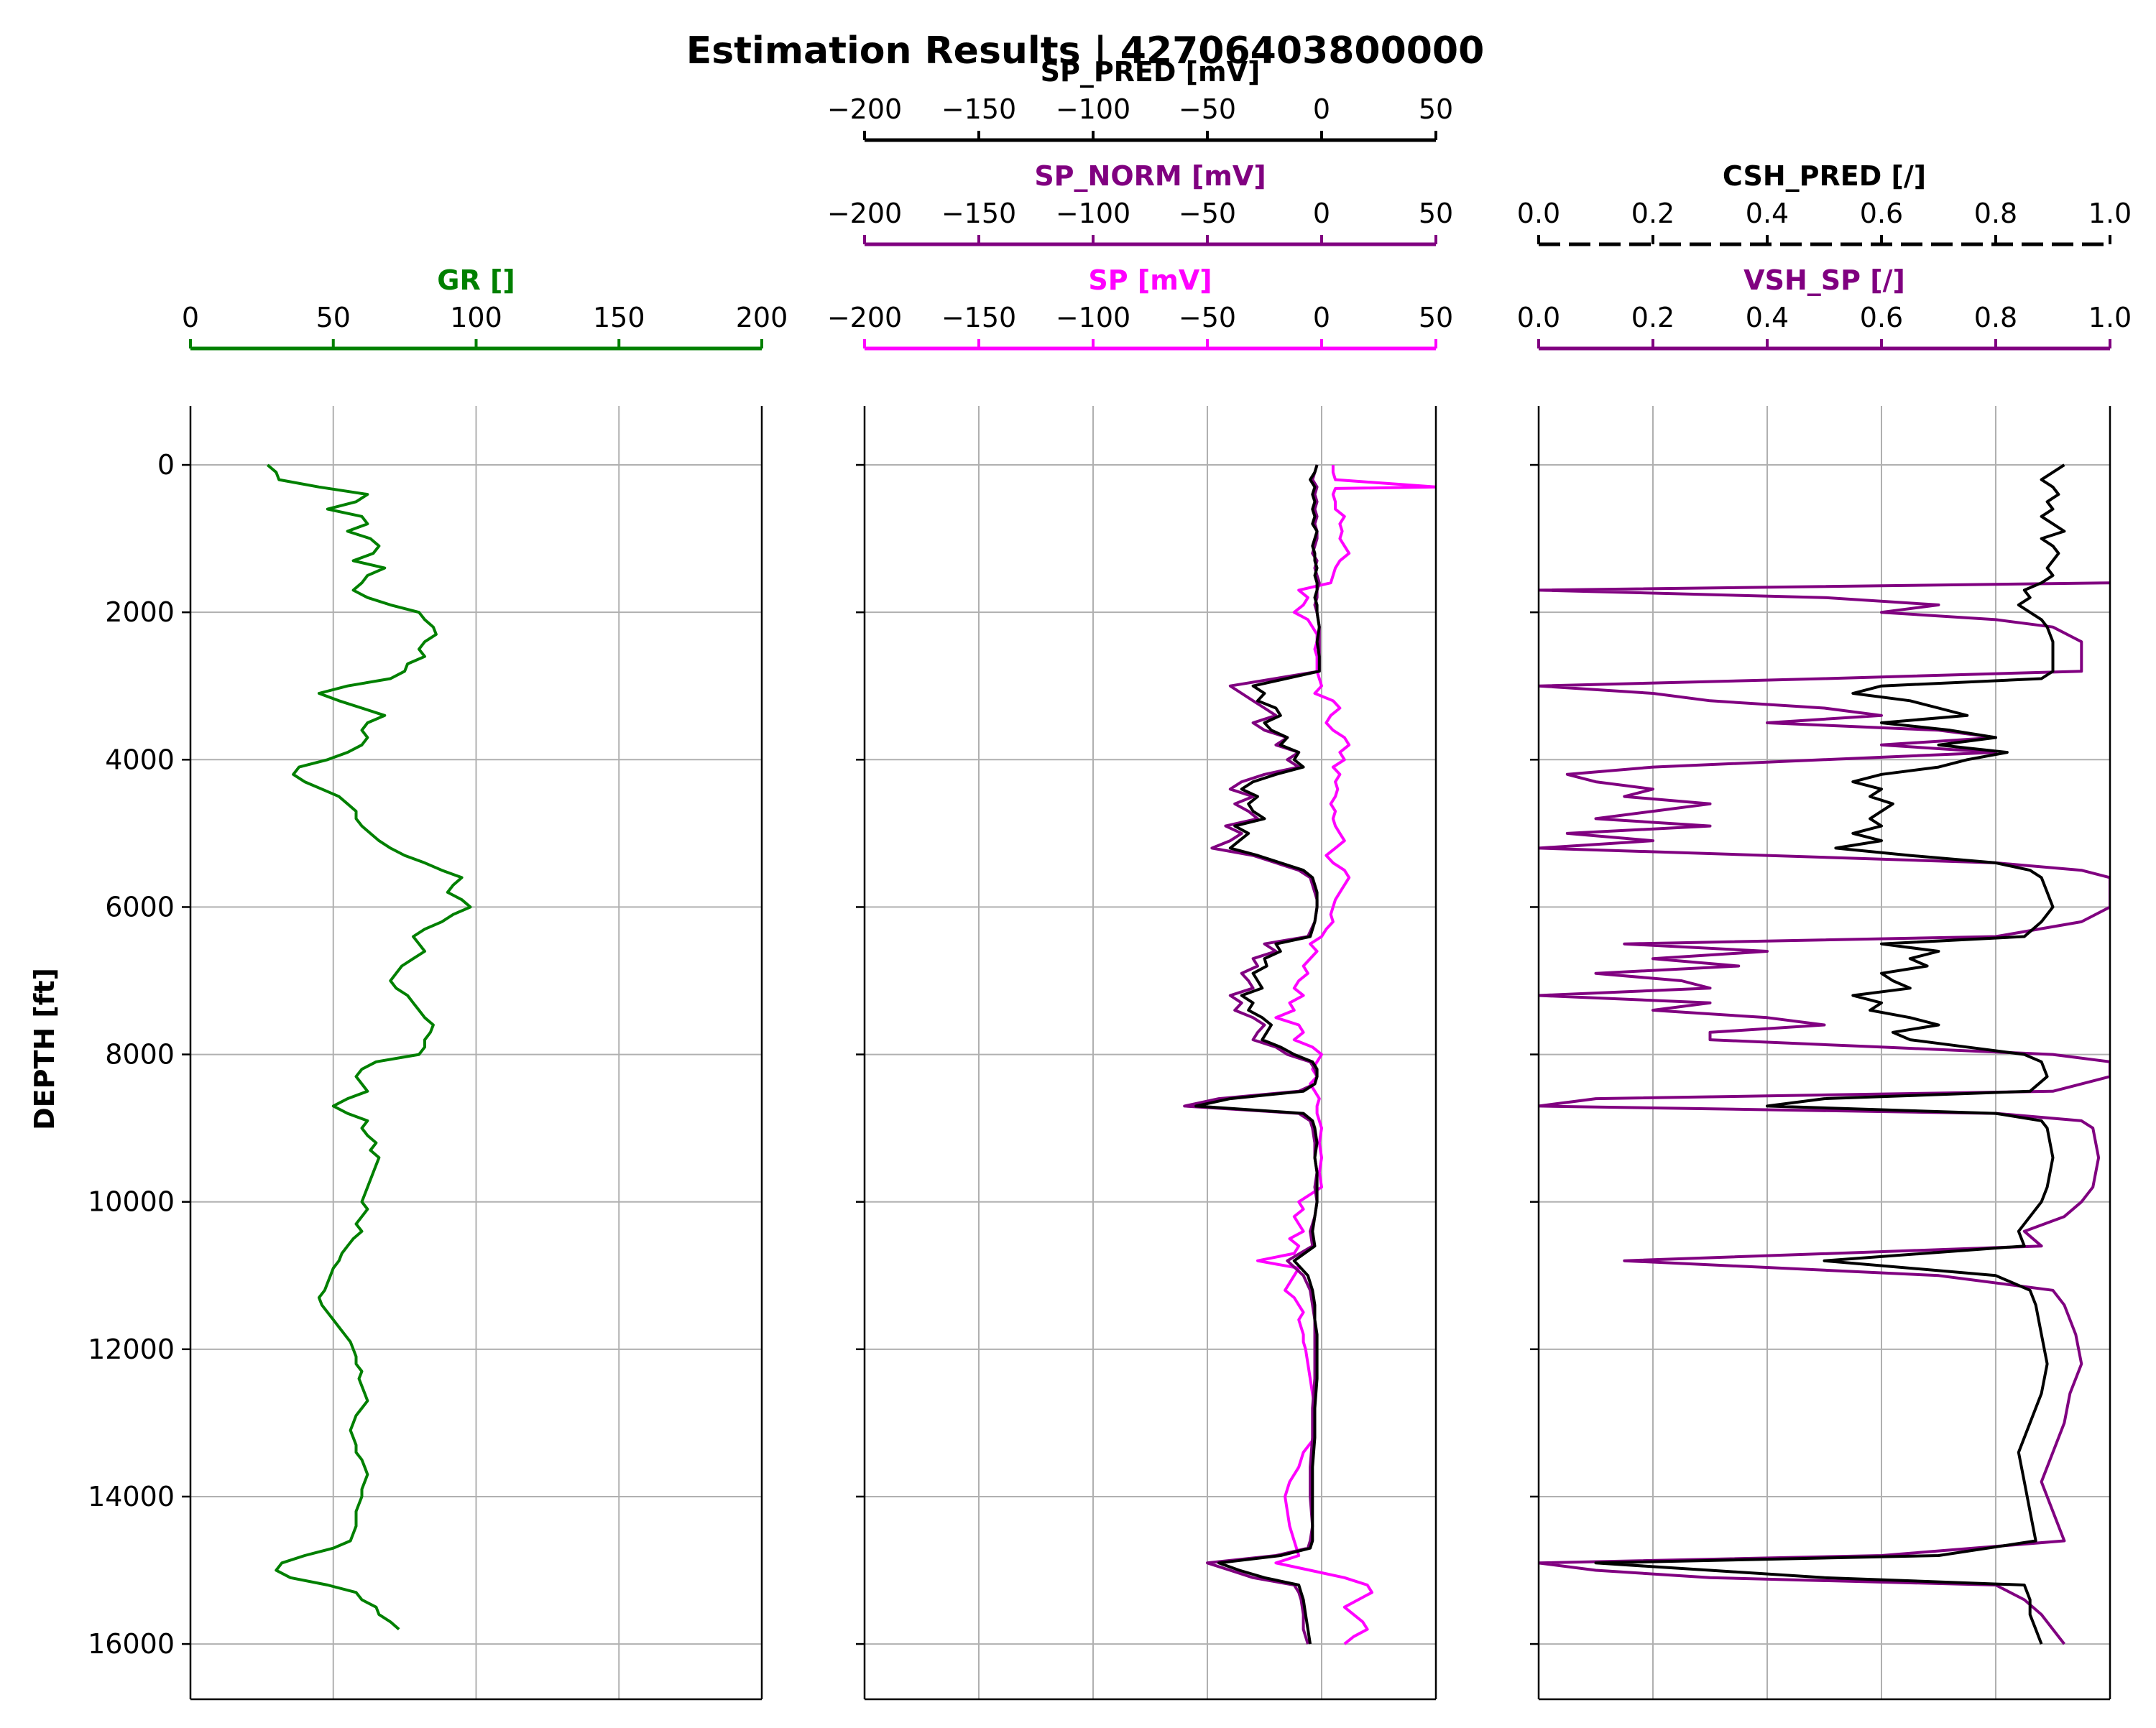 The width and height of the screenshot is (2156, 1728). What do you see at coordinates (1151, 72) in the screenshot?
I see `axis-label: SP_PRED [mV]` at bounding box center [1151, 72].